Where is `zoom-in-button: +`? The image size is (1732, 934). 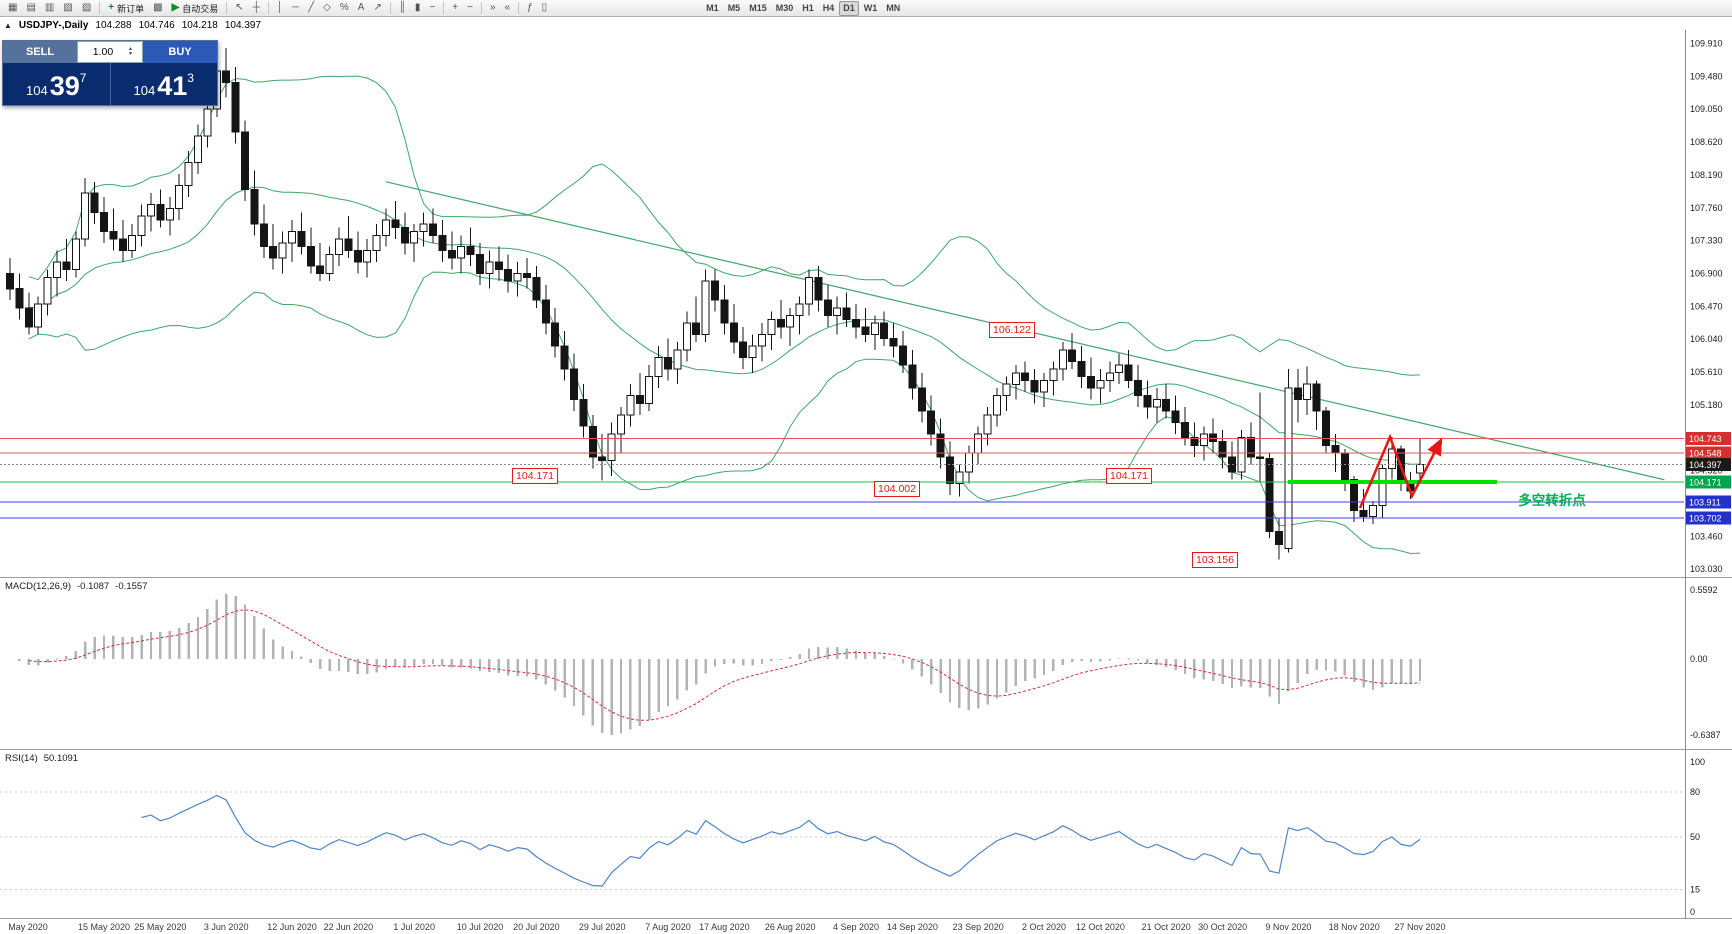
zoom-in-button: + is located at coordinates (455, 8).